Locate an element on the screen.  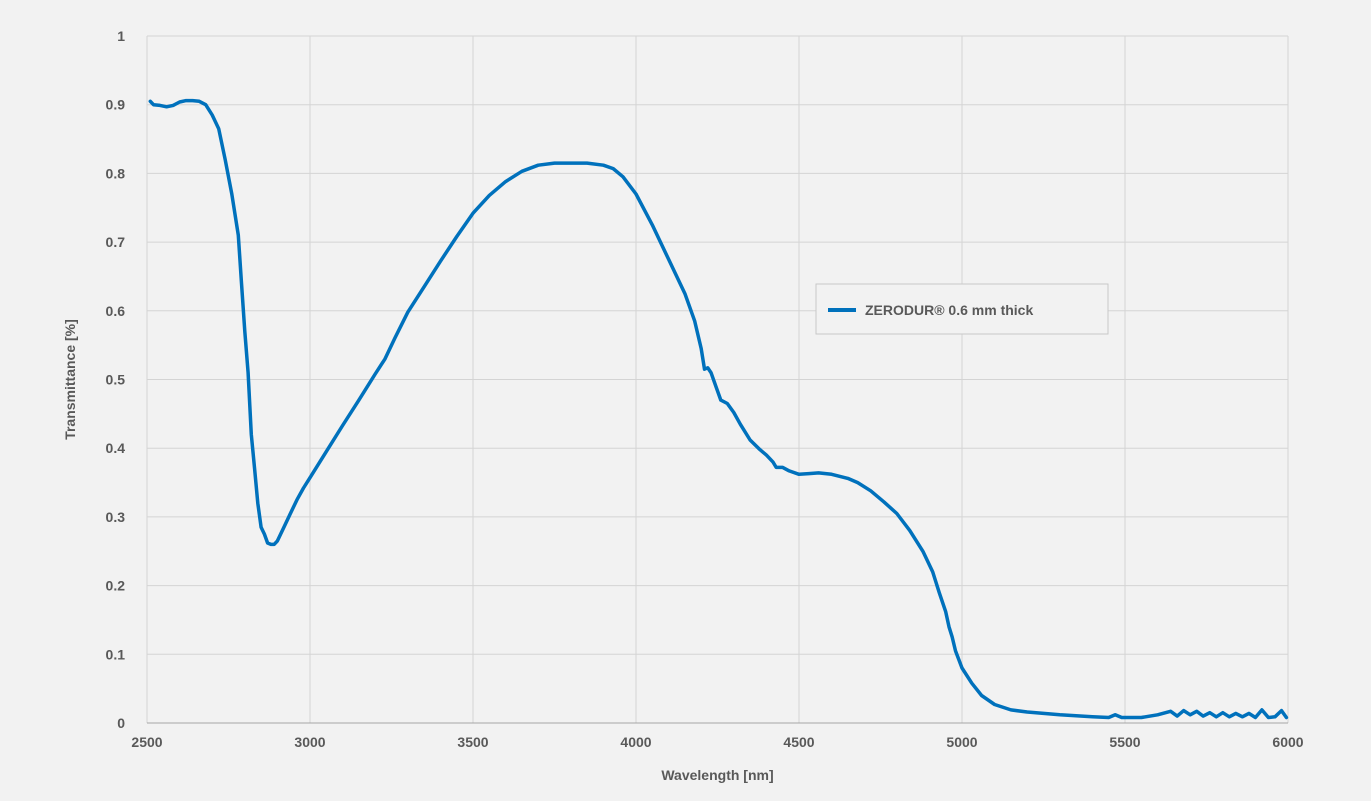
y-tick-label: 0.8 is located at coordinates (116, 173).